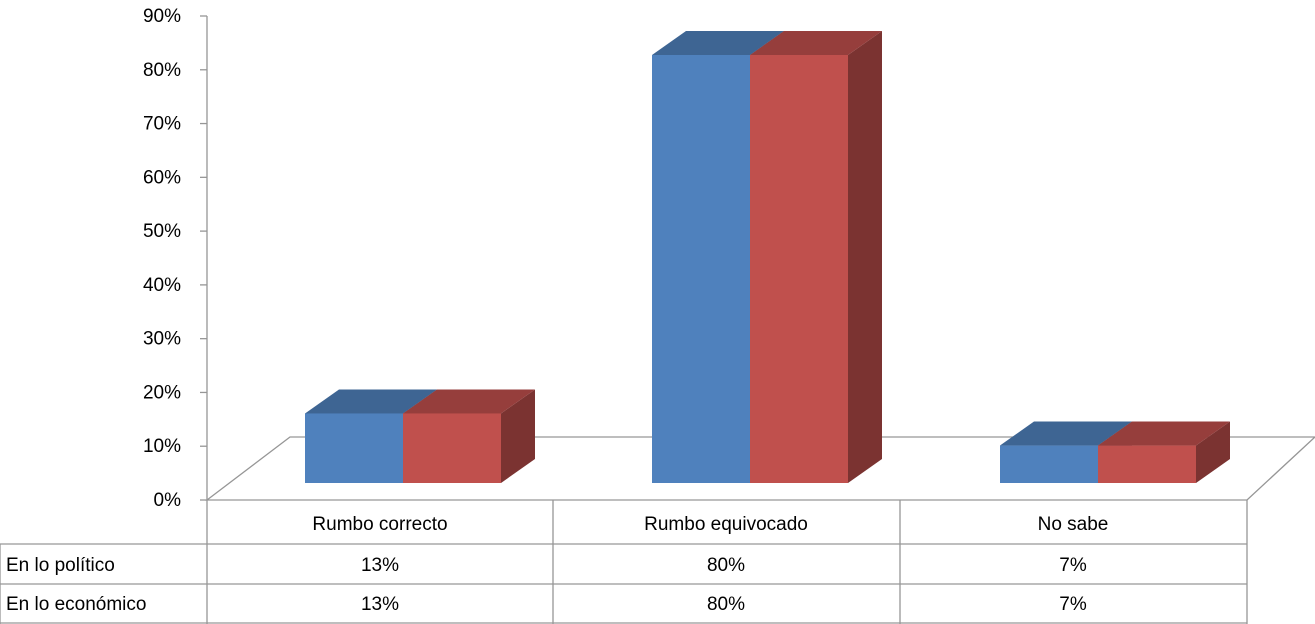 This screenshot has height=624, width=1315. What do you see at coordinates (162, 177) in the screenshot?
I see `y-tick-label: 60%` at bounding box center [162, 177].